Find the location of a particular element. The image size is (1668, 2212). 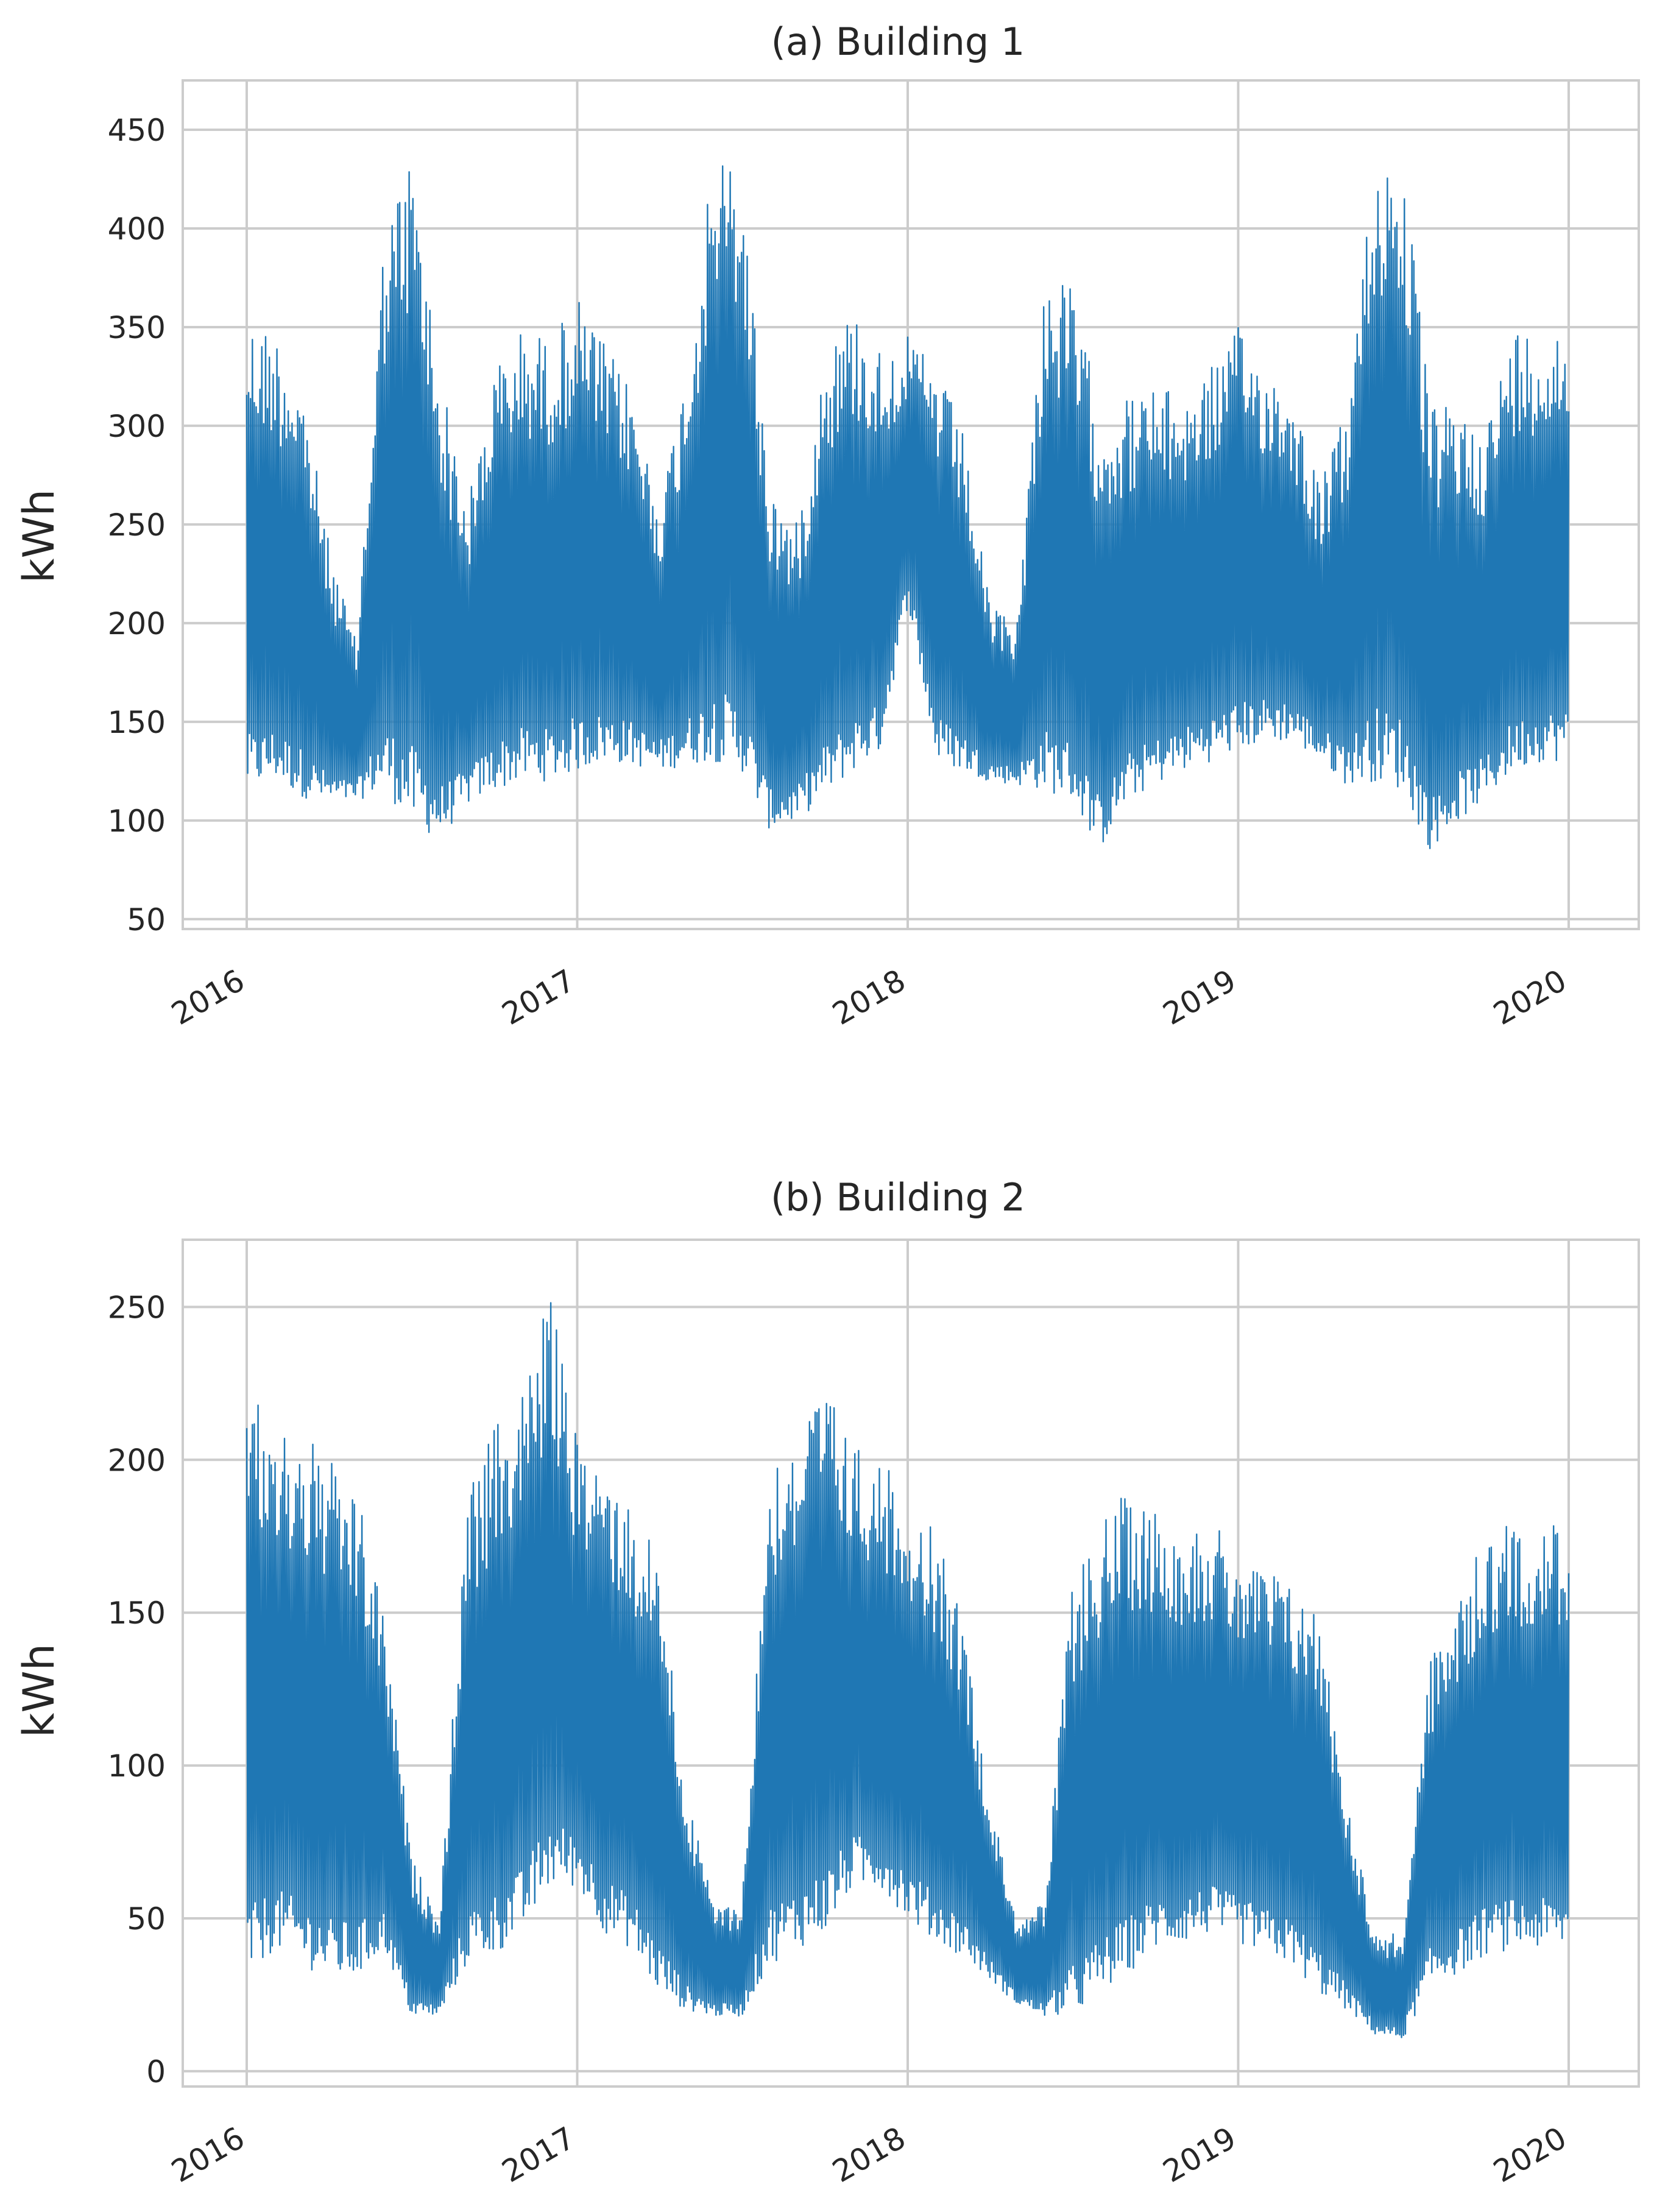

chart-a-yticks: 50 100 150 200 250 300 350 400 450 is located at coordinates (137, 525).